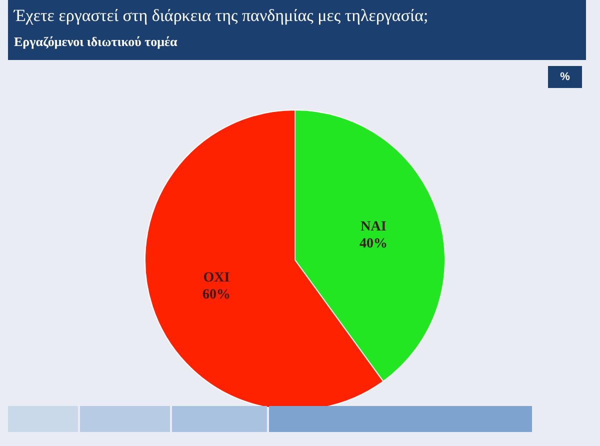  What do you see at coordinates (216, 278) in the screenshot?
I see `slice-label: OXI` at bounding box center [216, 278].